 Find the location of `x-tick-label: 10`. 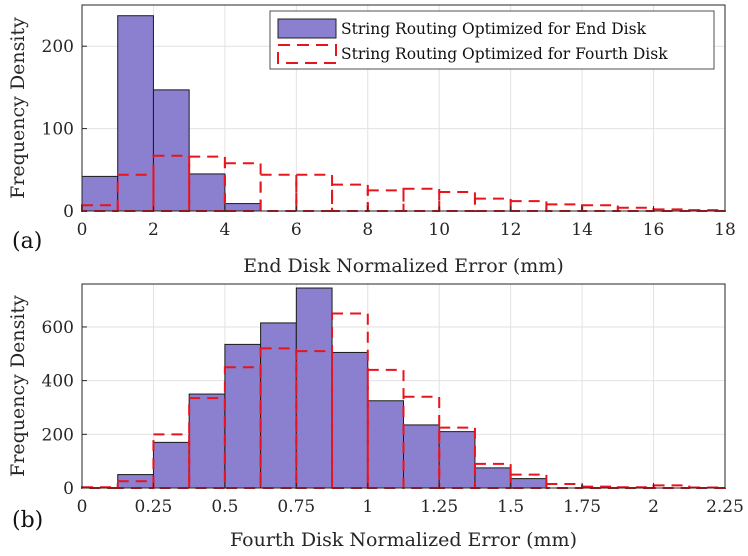

x-tick-label: 10 is located at coordinates (439, 230).